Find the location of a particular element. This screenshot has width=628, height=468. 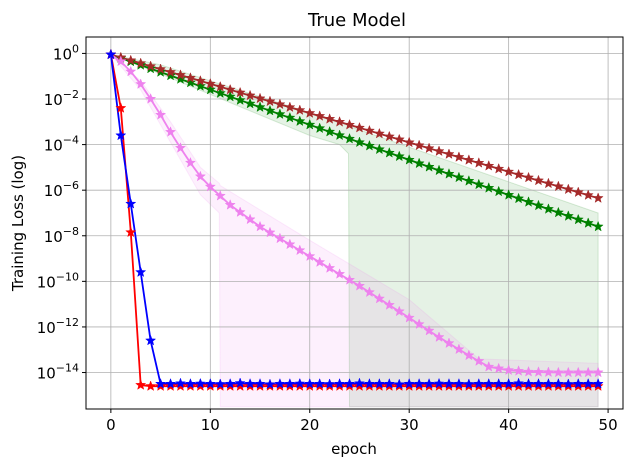

y-axis-ticks: 10⁰ 10⁻² 10⁻⁴ 10⁻⁶ 10⁻⁸ 10⁻¹⁰ 10⁻¹² 10⁻¹⁴ is located at coordinates (61, 212).